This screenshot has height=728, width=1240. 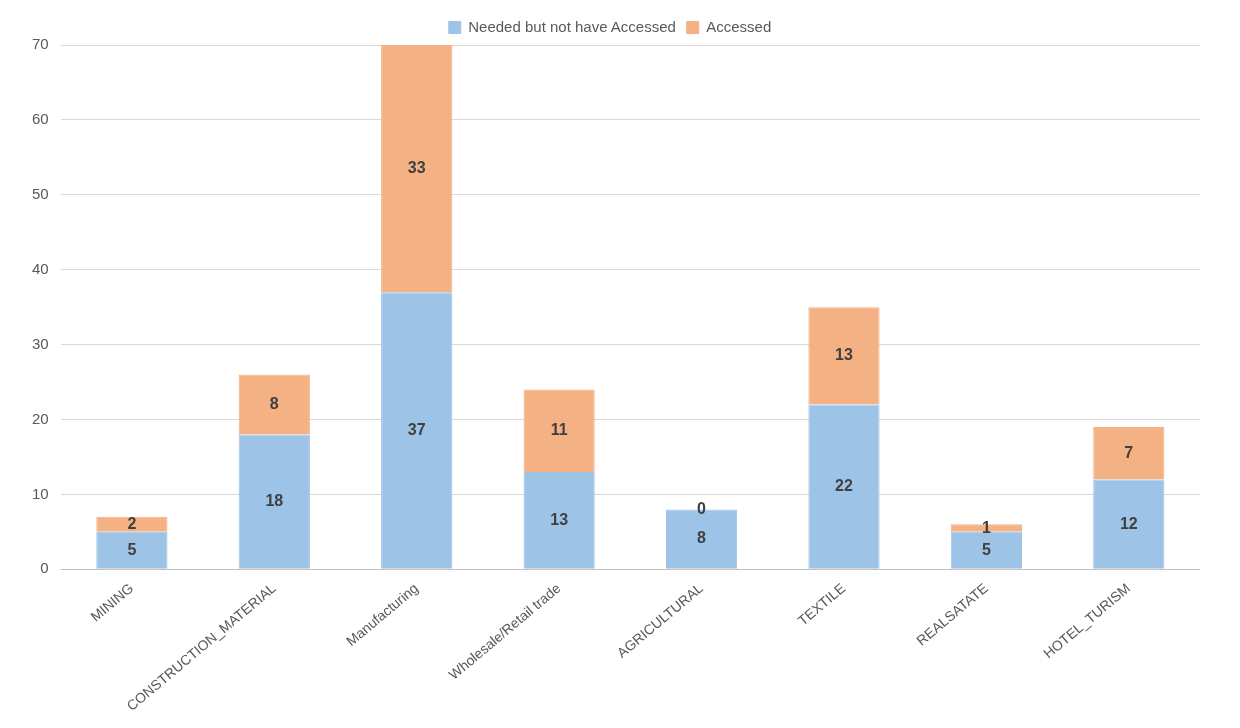 I want to click on y-tick-label: 10, so click(x=40, y=493).